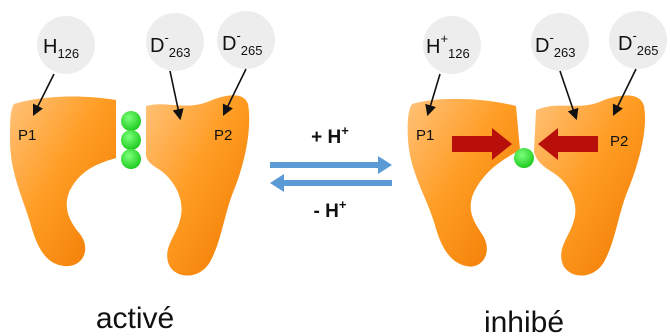 The width and height of the screenshot is (670, 336). Describe the element at coordinates (433, 47) in the screenshot. I see `right-bubble-h126-base: H` at that location.